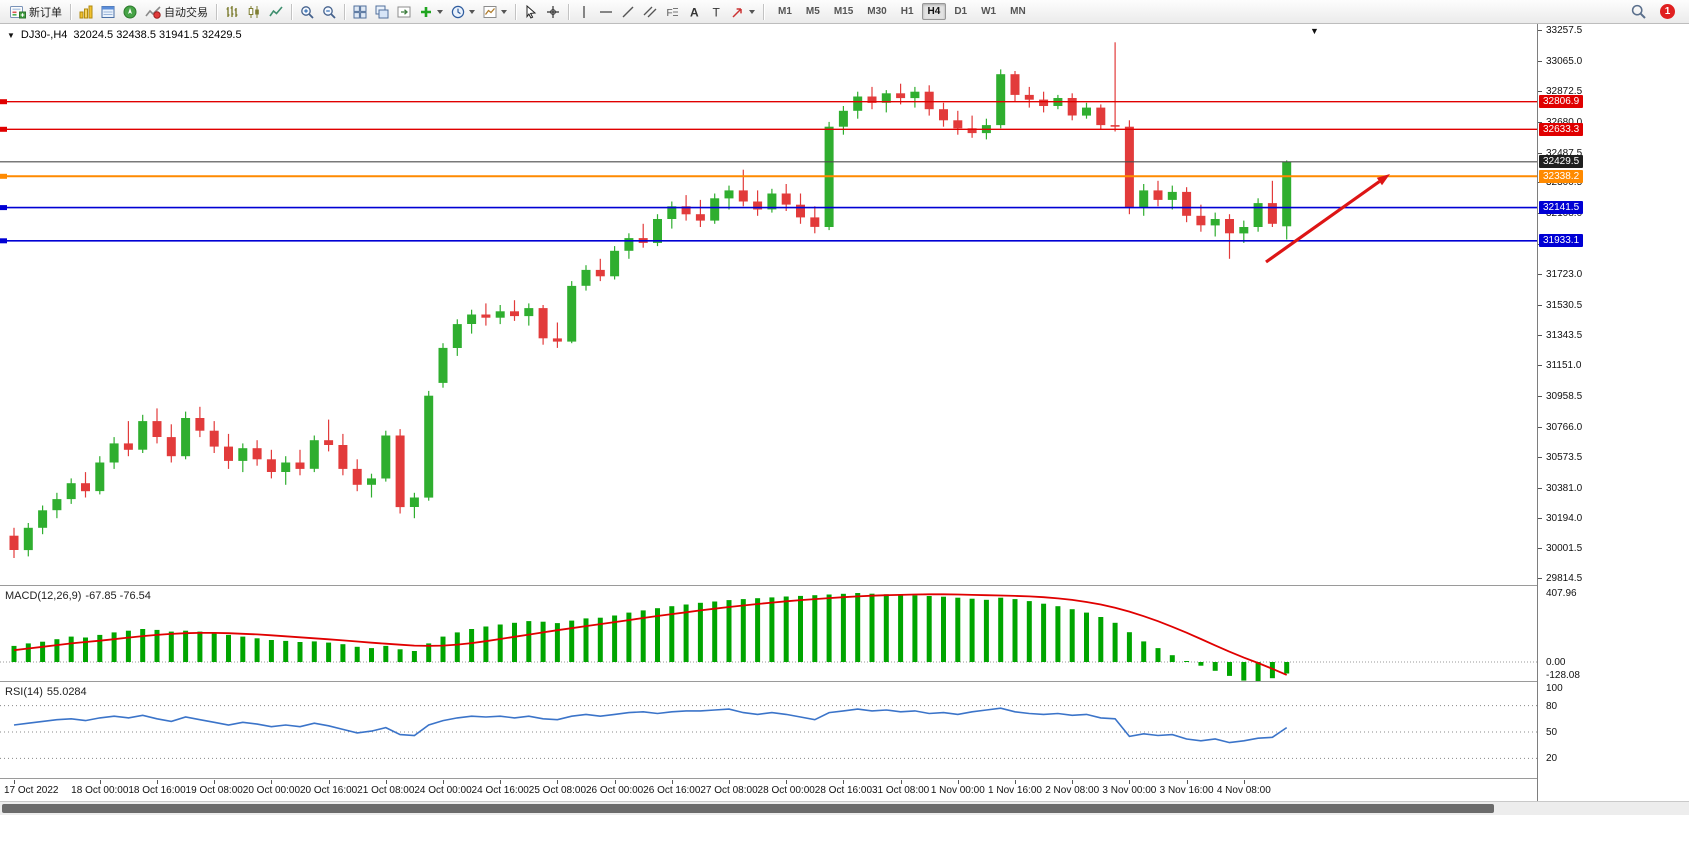 This screenshot has height=864, width=1689. Describe the element at coordinates (3, 208) in the screenshot. I see `line-anchor-32141.5` at that location.